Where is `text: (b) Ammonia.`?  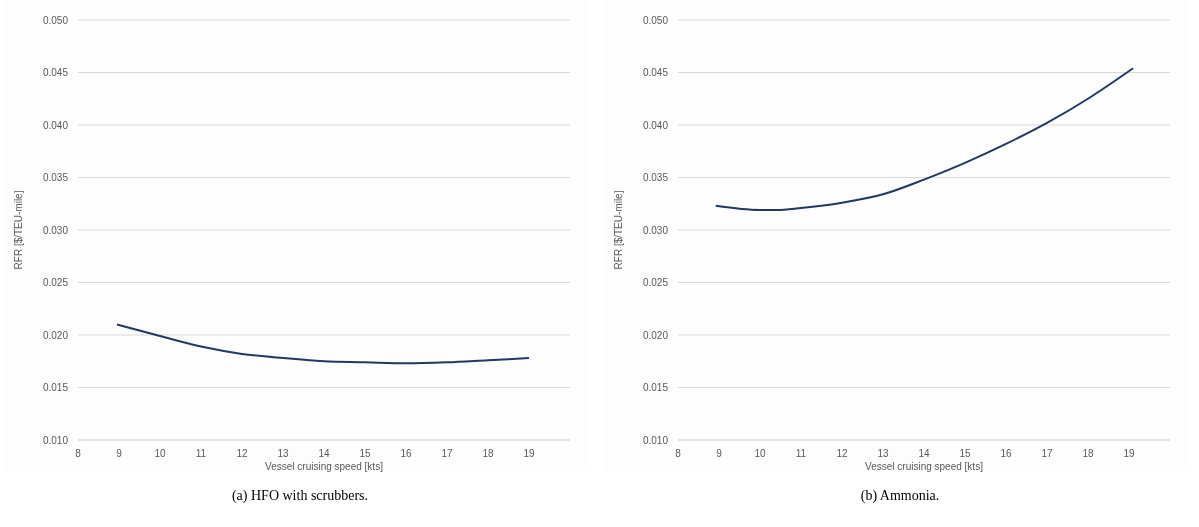
text: (b) Ammonia. is located at coordinates (900, 496).